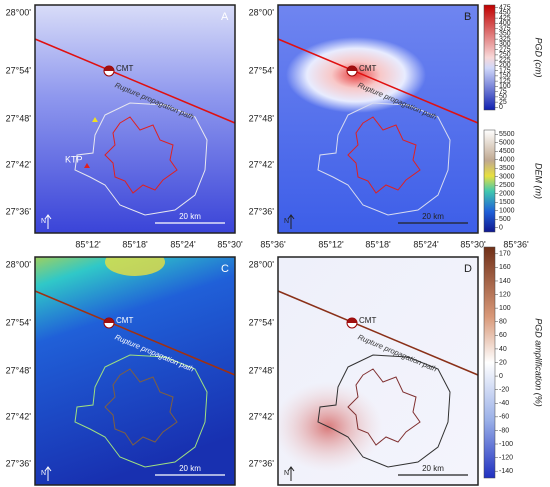 This screenshot has width=550, height=487. Describe the element at coordinates (505, 76) in the screenshot. I see `colorbar-tick-label: 150` at that location.